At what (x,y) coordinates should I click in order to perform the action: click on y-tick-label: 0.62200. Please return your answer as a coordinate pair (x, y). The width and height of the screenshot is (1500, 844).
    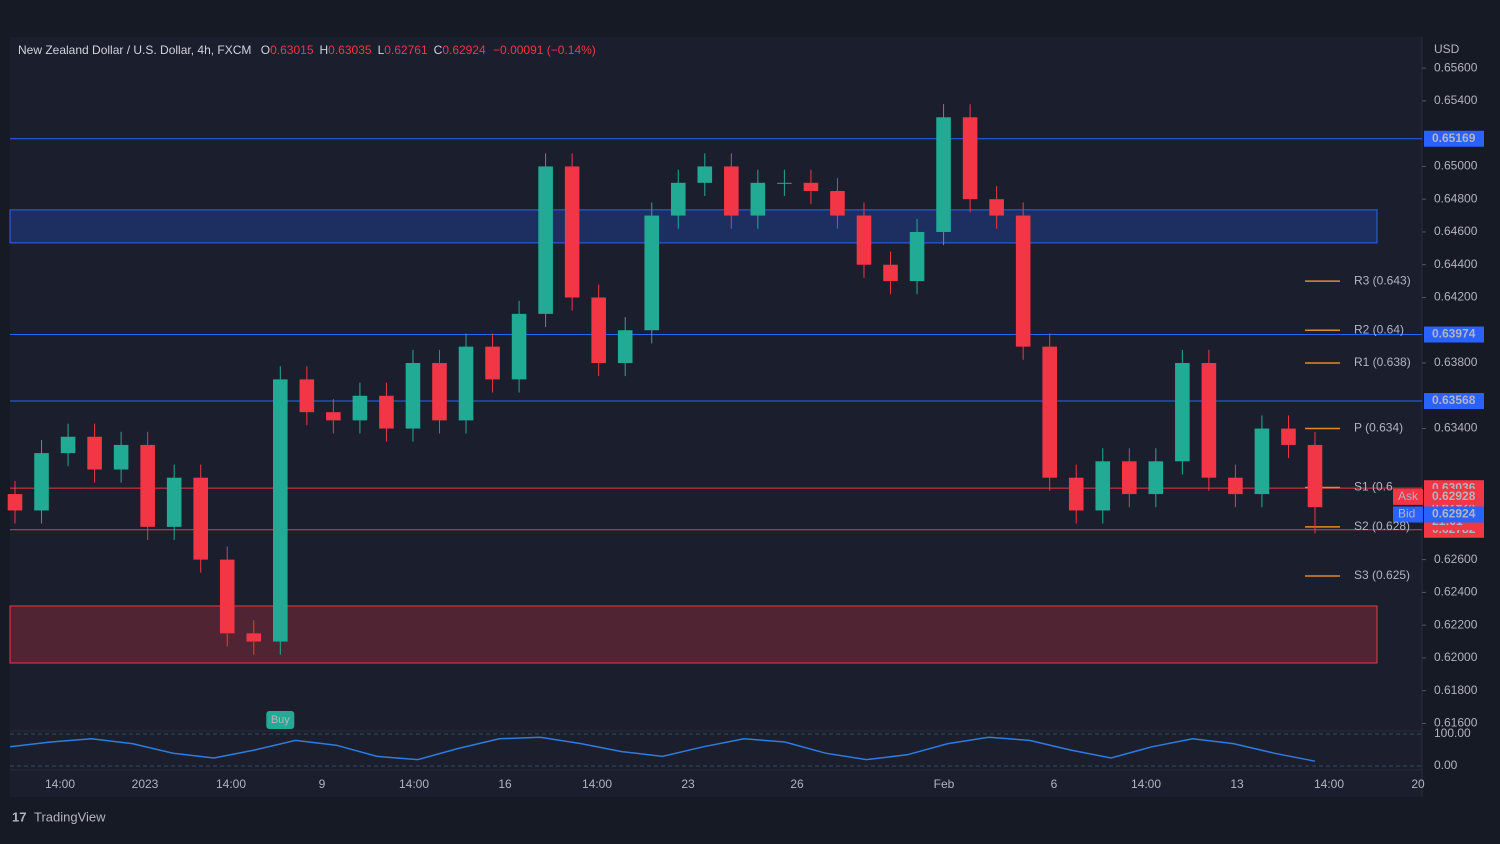
    Looking at the image, I should click on (1456, 624).